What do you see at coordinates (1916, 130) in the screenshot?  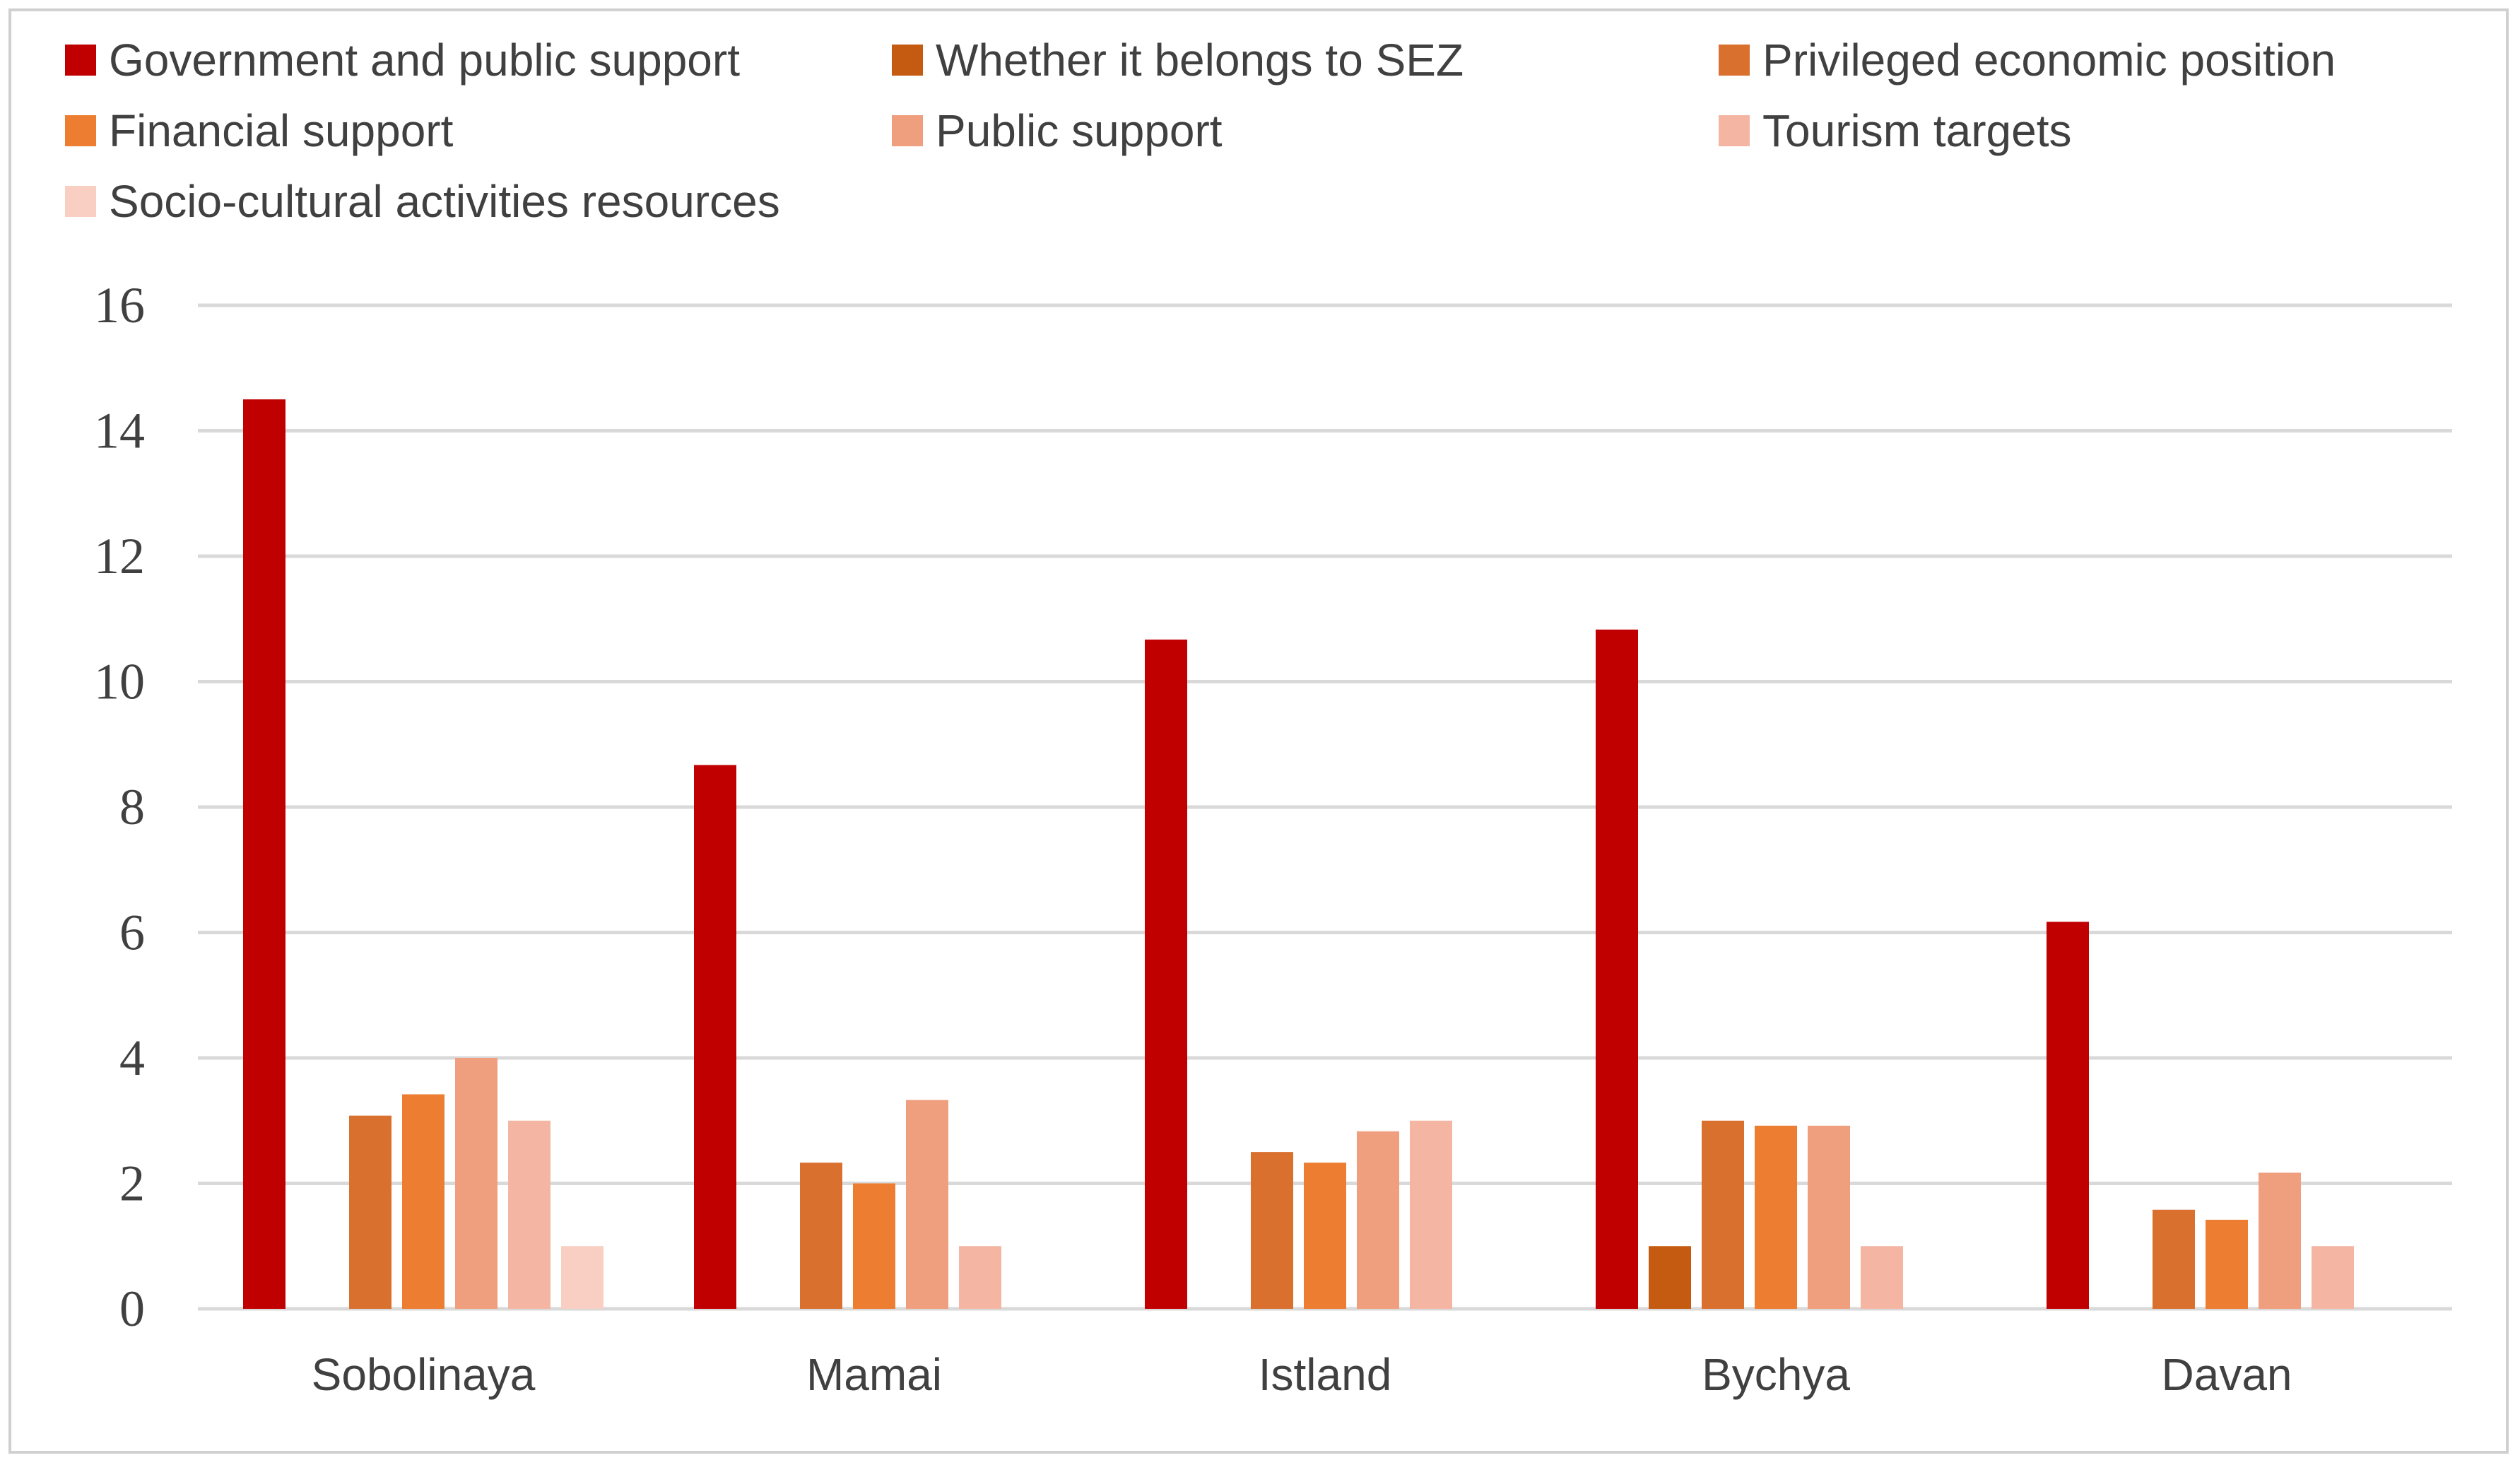 I see `legend-label: Tourism targets` at bounding box center [1916, 130].